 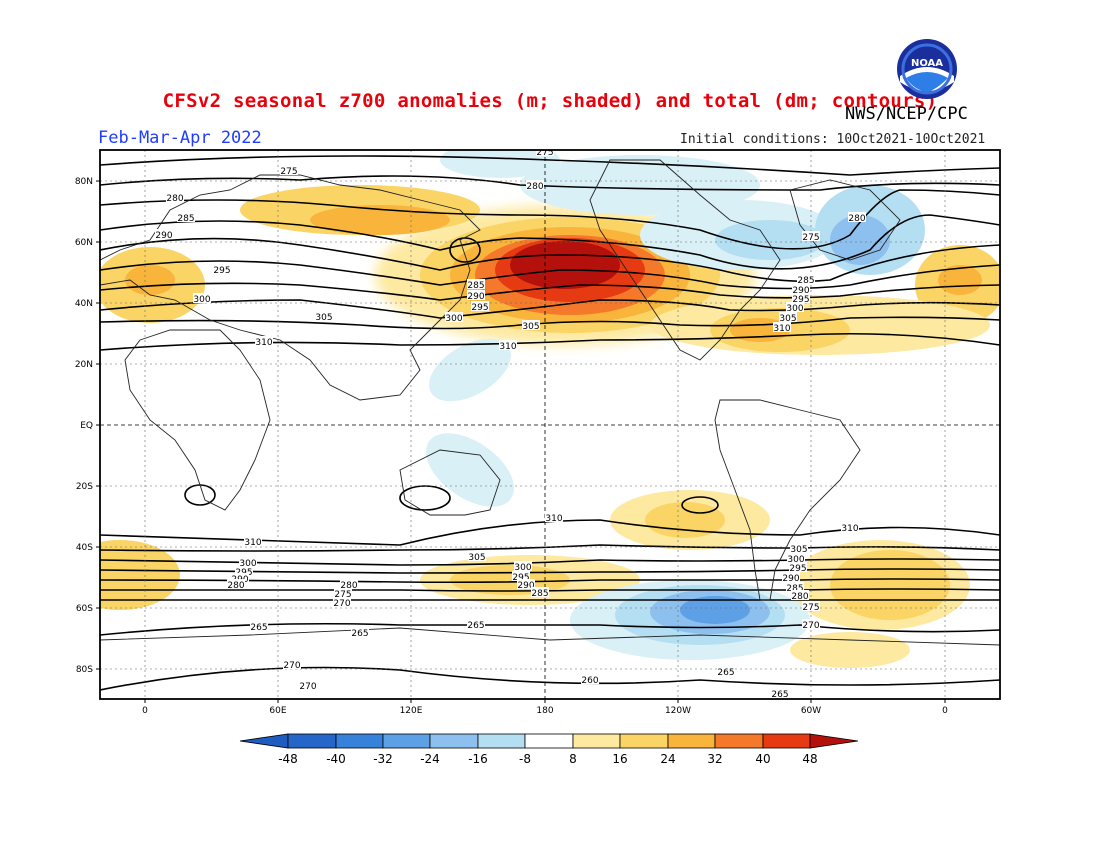 What do you see at coordinates (478, 759) in the screenshot?
I see `colorbar-label: -16` at bounding box center [478, 759].